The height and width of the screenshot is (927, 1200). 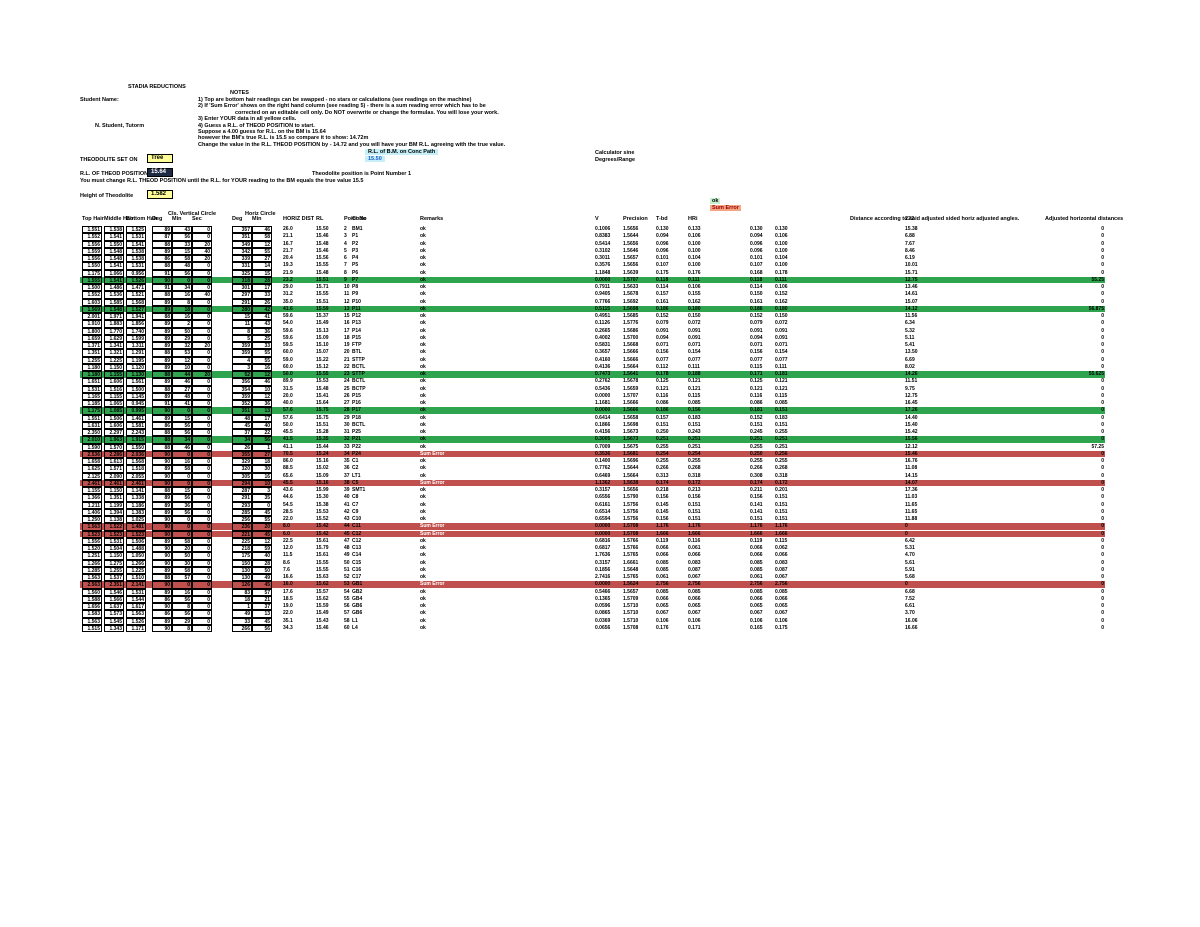 I want to click on calc-cell: 0.178, so click(x=662, y=374).